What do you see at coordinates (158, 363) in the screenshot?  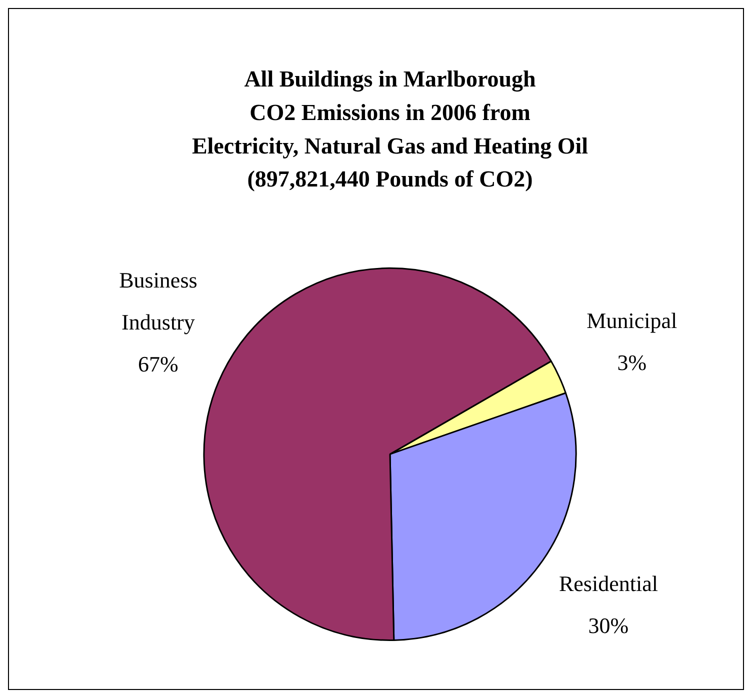 I see `data-label: 67%` at bounding box center [158, 363].